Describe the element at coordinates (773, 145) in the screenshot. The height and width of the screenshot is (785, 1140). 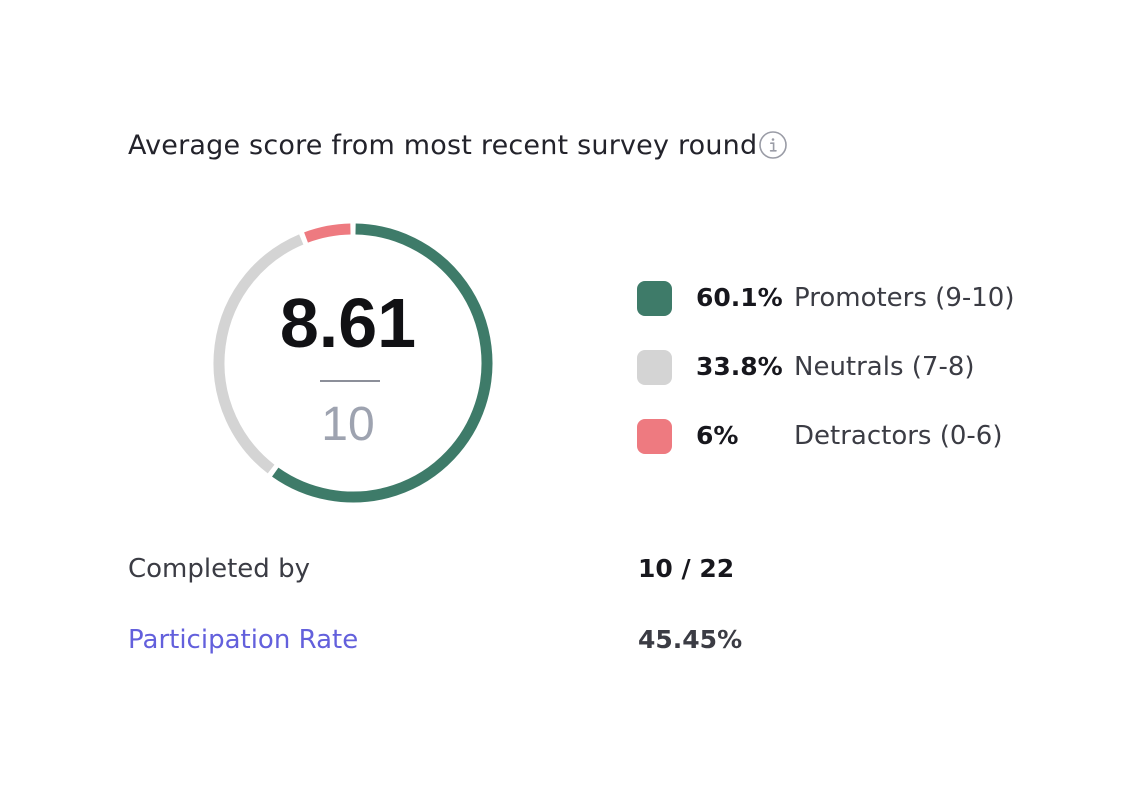
I see `info-icon` at that location.